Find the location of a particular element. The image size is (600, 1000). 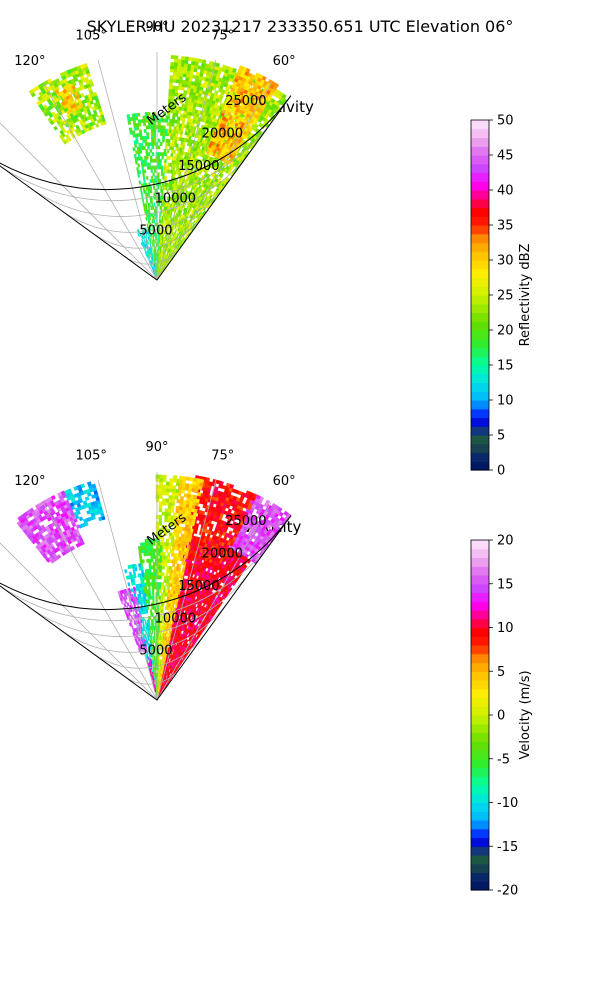

colorbar-tick-label: 5 is located at coordinates (501, 436).